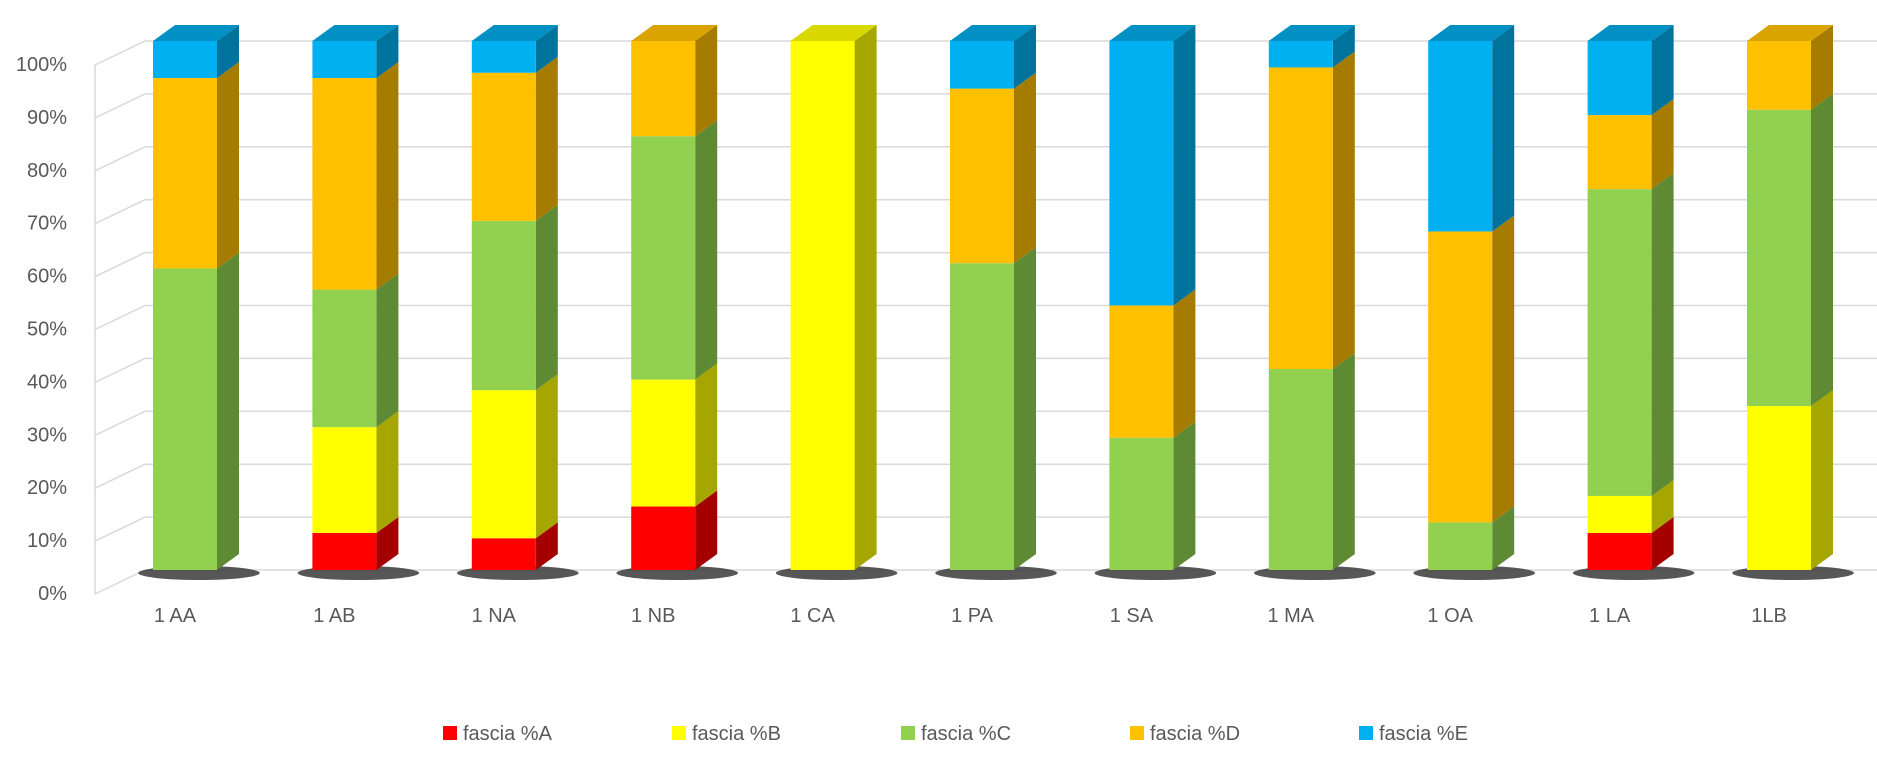 The width and height of the screenshot is (1877, 758). What do you see at coordinates (1450, 616) in the screenshot?
I see `x-tick-label: 1 OA` at bounding box center [1450, 616].